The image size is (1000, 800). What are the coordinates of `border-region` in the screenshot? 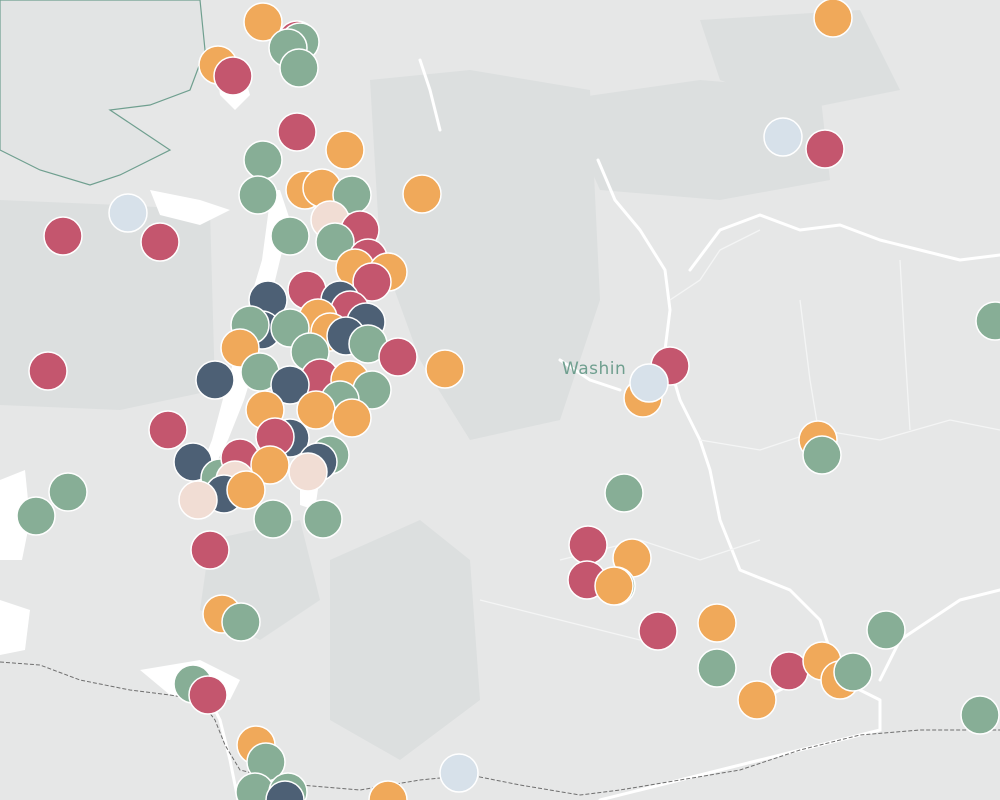 It's located at (103, 93).